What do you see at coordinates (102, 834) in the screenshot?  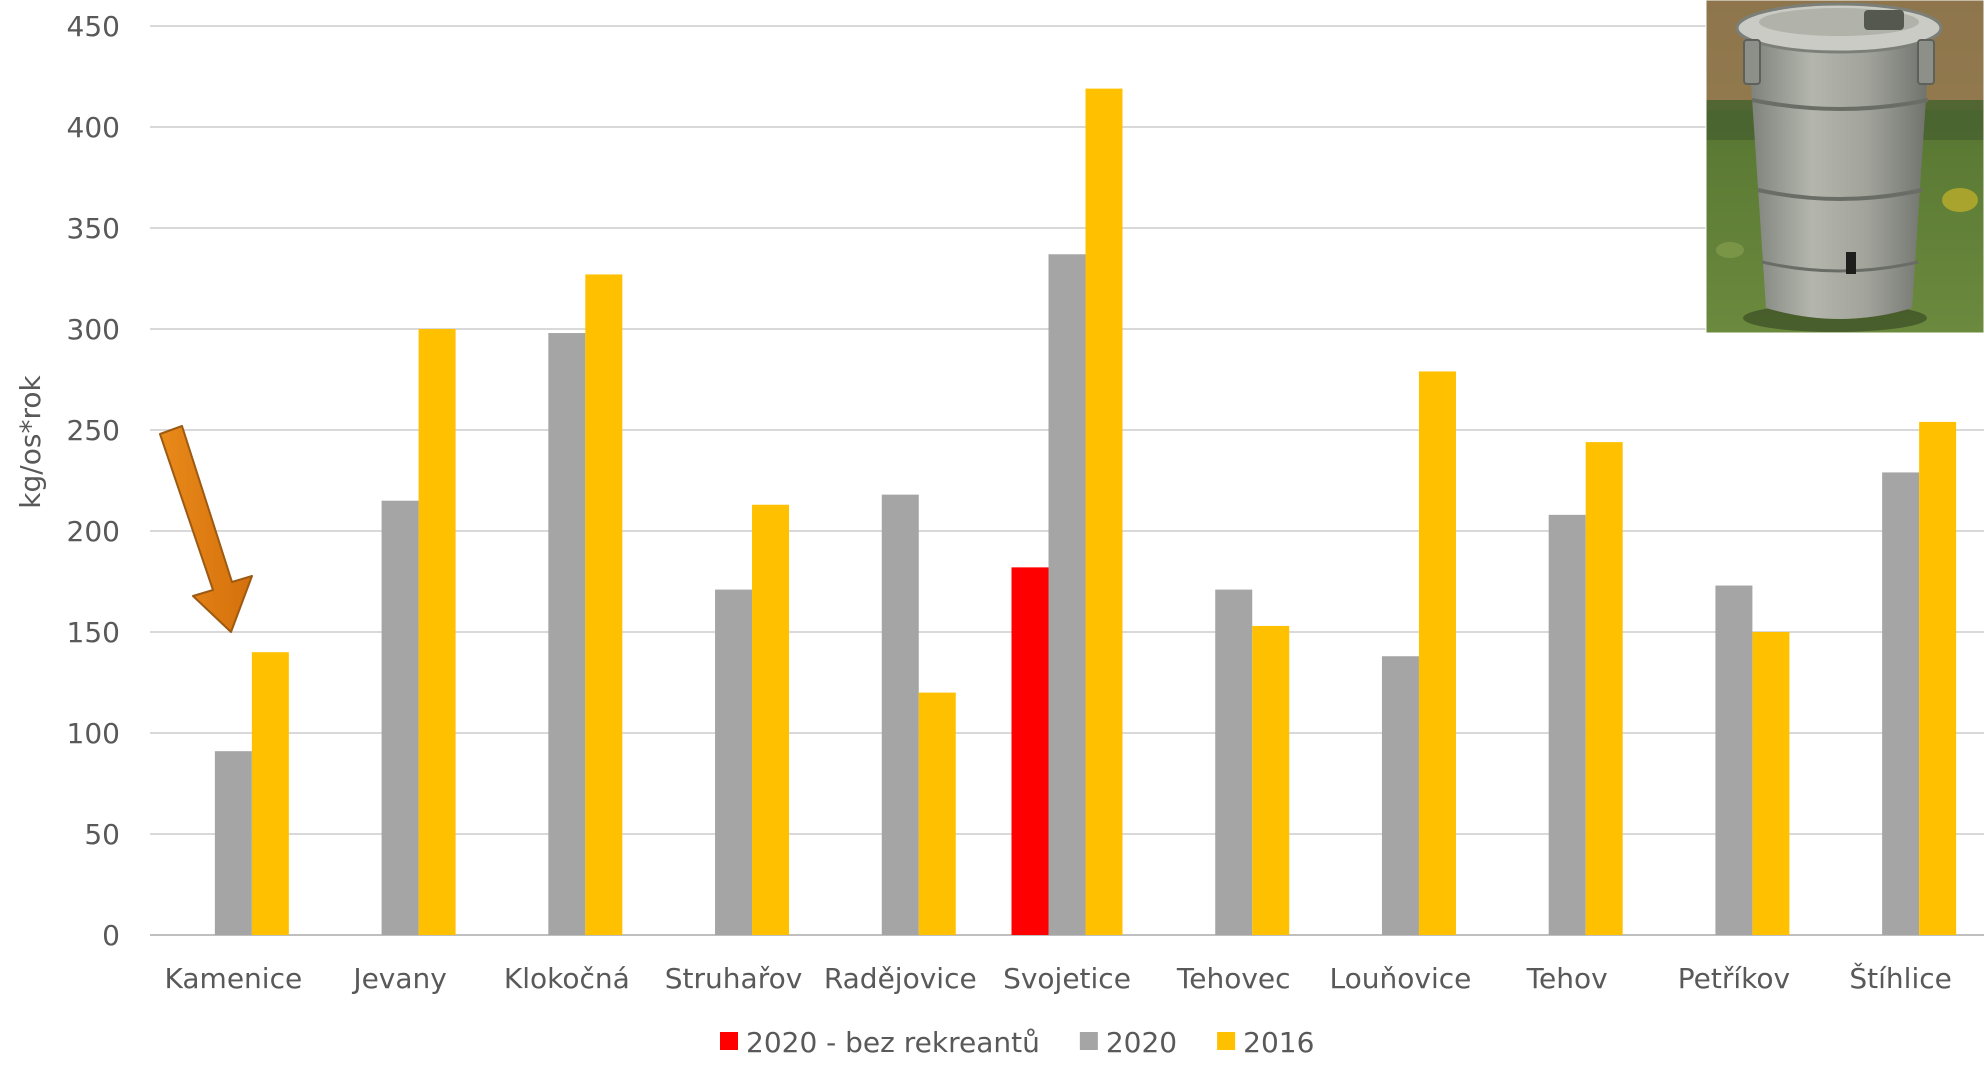 I see `y-tick-label: 50` at bounding box center [102, 834].